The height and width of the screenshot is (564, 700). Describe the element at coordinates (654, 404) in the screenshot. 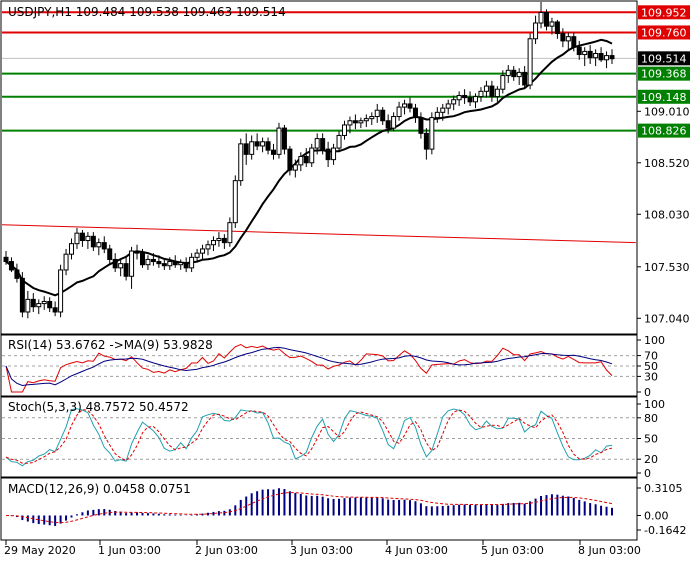

I see `stoch-y-tick-label: 100` at that location.